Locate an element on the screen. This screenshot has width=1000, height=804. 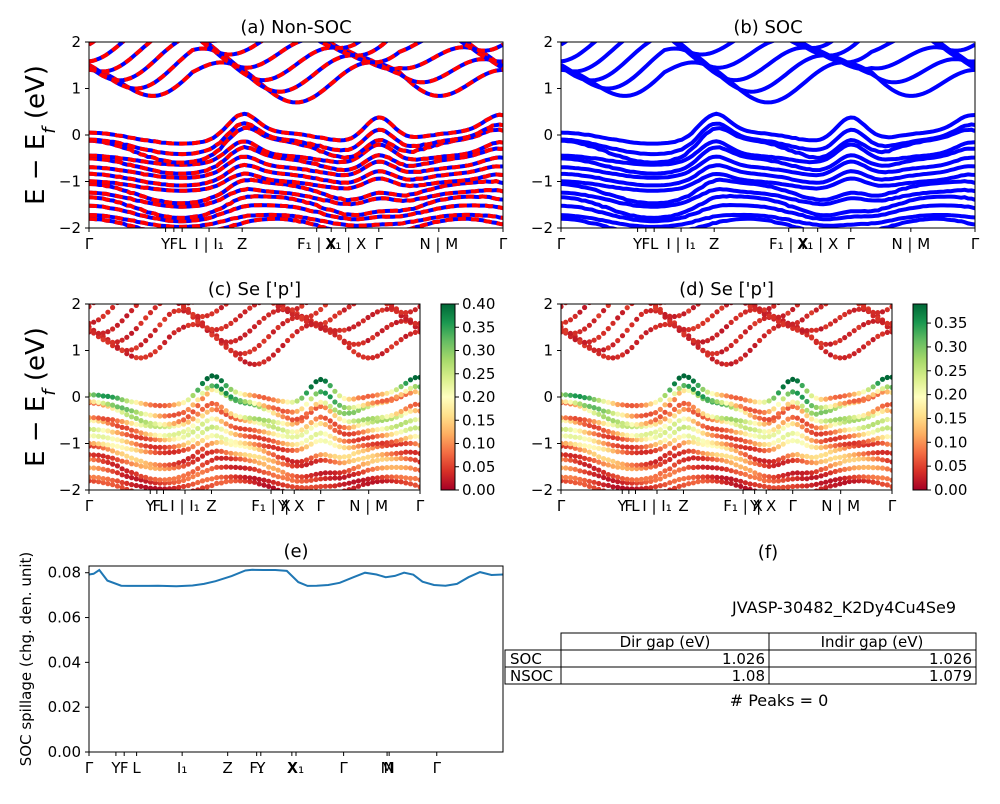
xtick-label: Z is located at coordinates (228, 768).